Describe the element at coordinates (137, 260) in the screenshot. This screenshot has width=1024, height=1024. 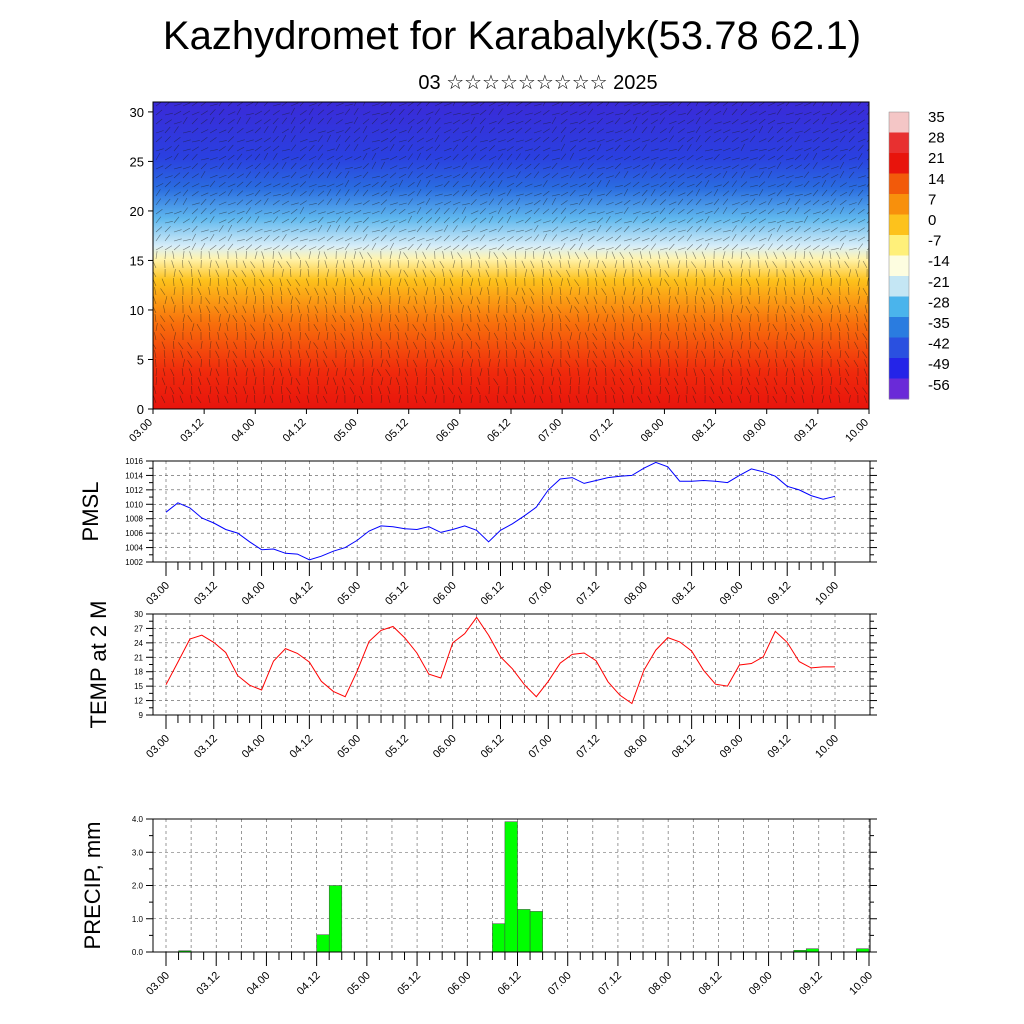
I see `heatmap-y-tick-label: 15` at that location.